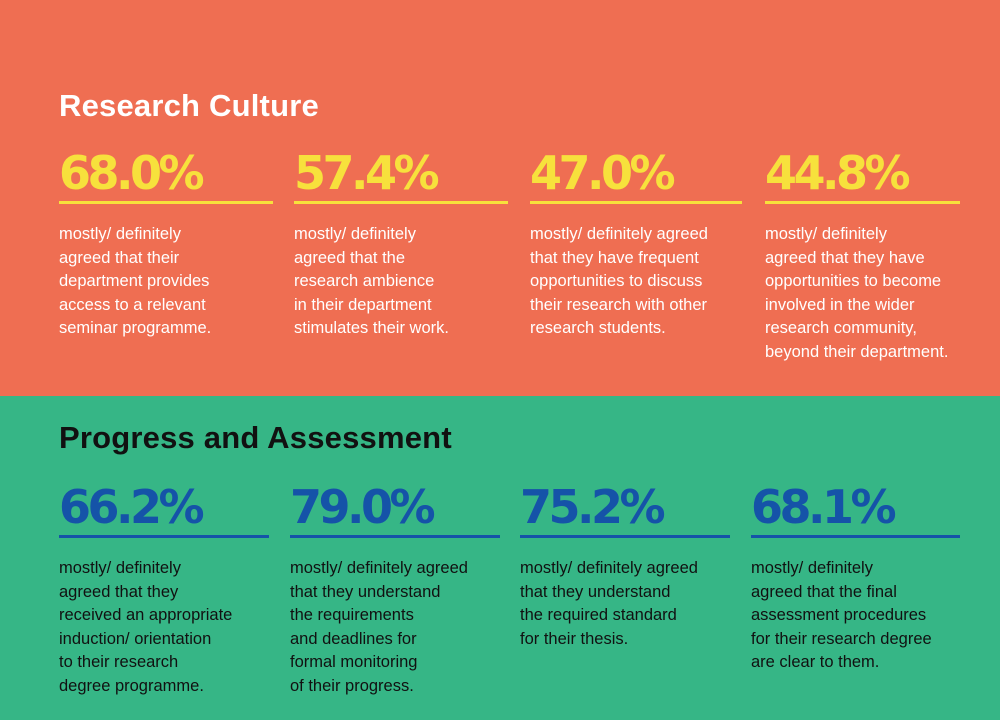 Image resolution: width=1000 pixels, height=720 pixels. Describe the element at coordinates (824, 507) in the screenshot. I see `stat-value: 68.1%` at that location.